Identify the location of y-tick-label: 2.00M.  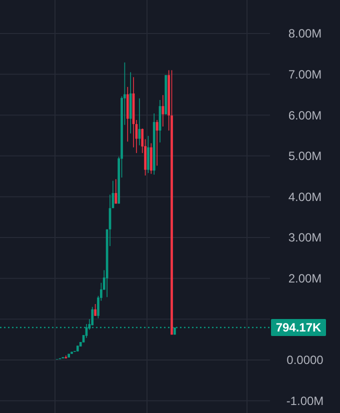
(305, 279).